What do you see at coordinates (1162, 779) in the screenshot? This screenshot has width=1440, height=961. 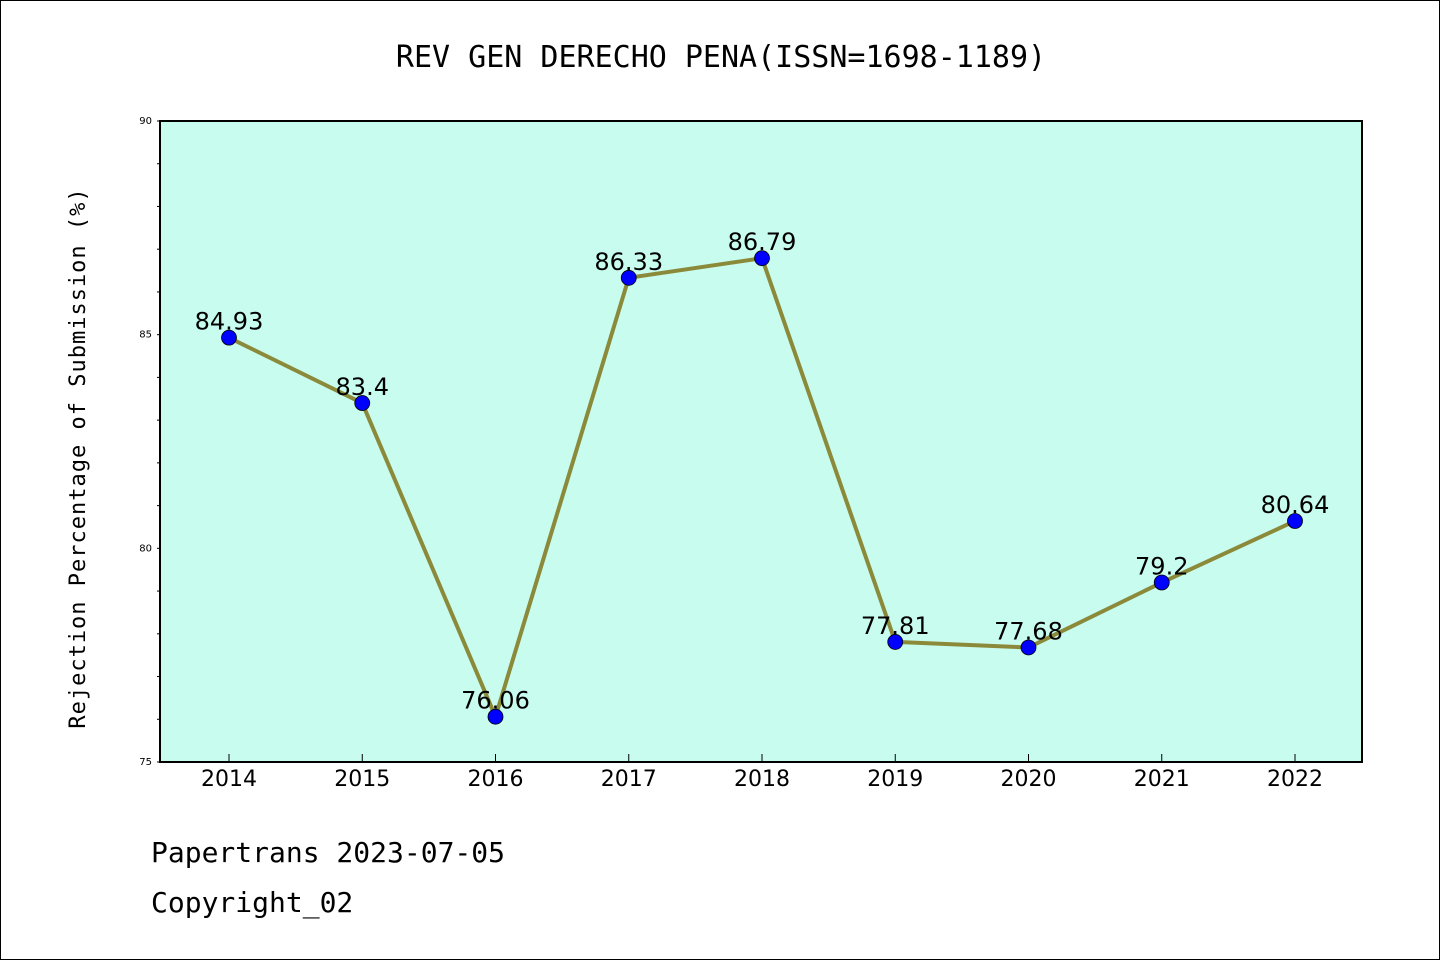 I see `x-tick-label: 2021` at bounding box center [1162, 779].